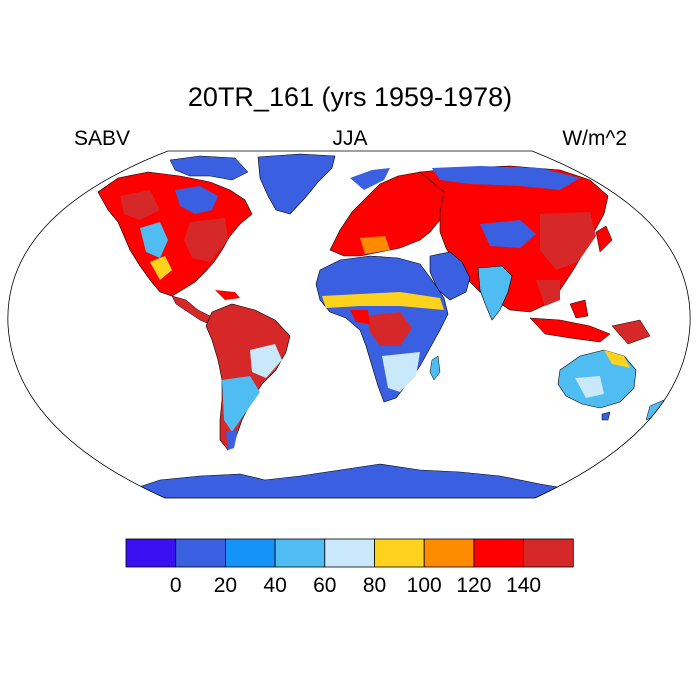  I want to click on map-title: 20TR_161 (yrs 1959-1978), so click(350, 97).